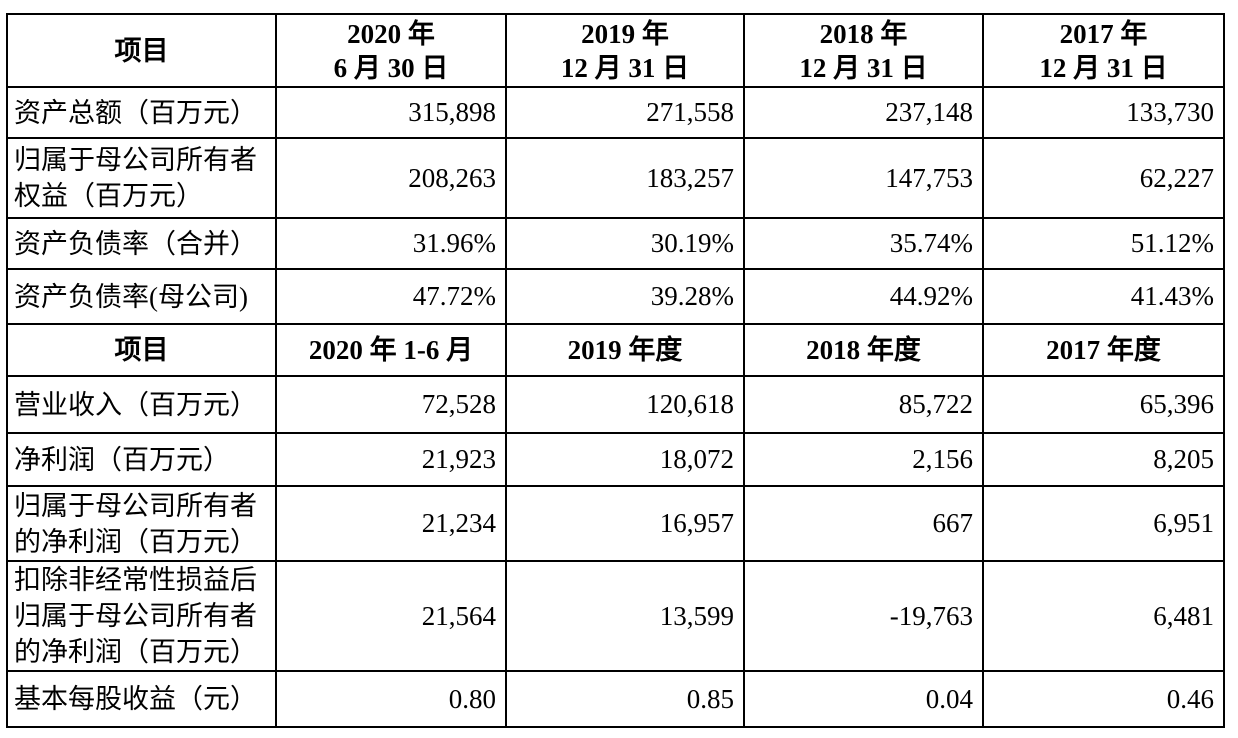  I want to click on cell-value: 667, so click(863, 523).